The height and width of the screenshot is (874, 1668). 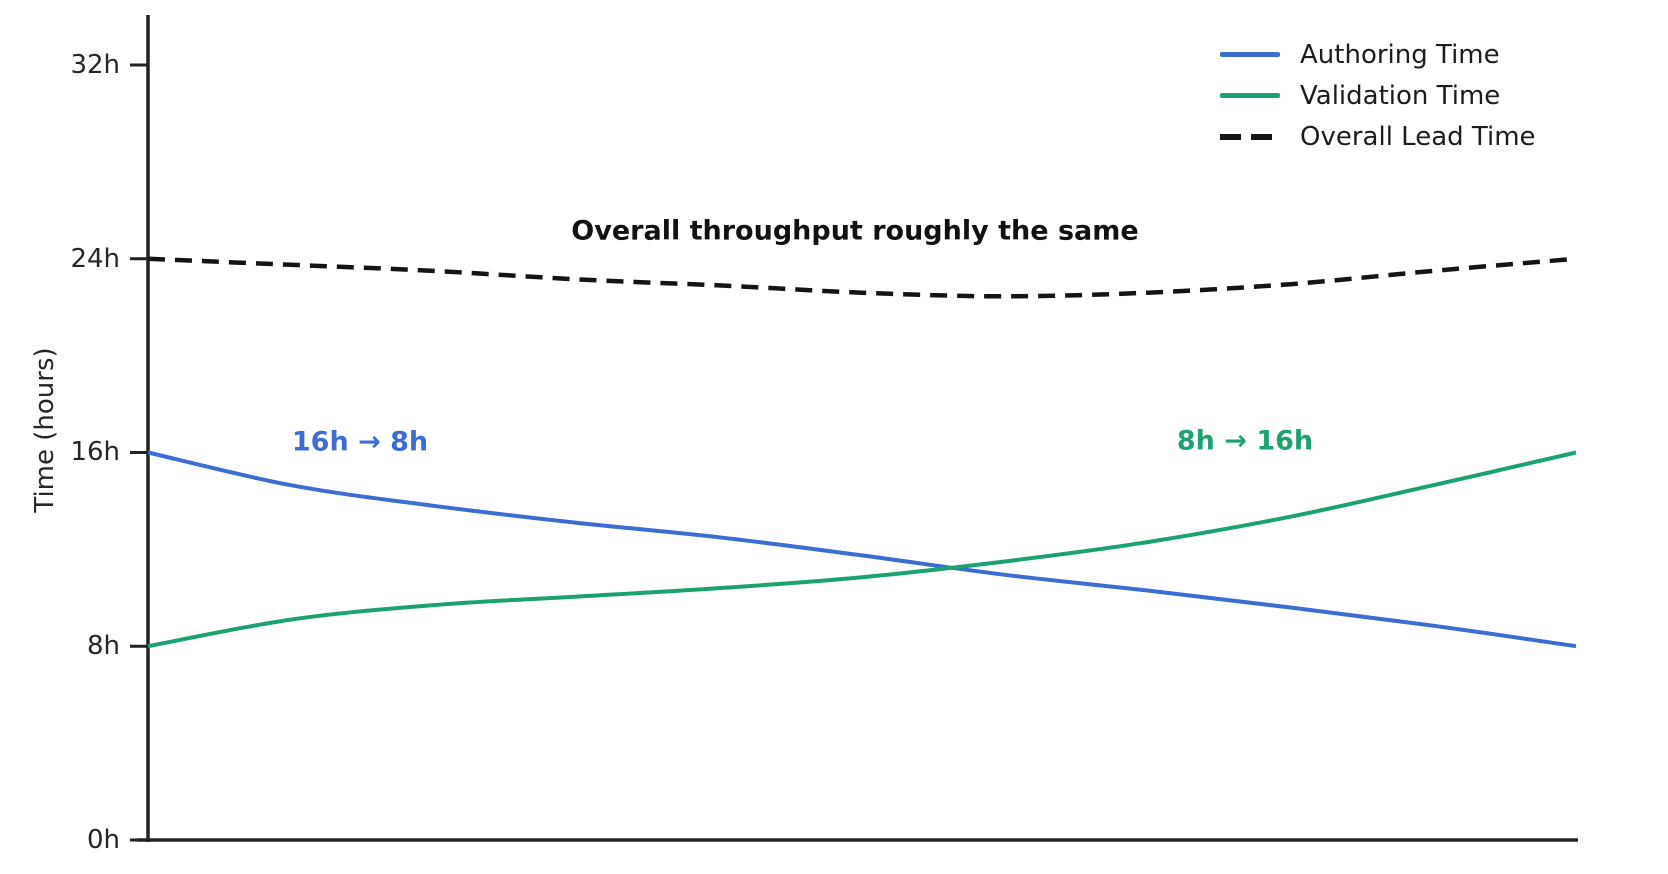 What do you see at coordinates (1250, 136) in the screenshot?
I see `lead-time-line-swatch` at bounding box center [1250, 136].